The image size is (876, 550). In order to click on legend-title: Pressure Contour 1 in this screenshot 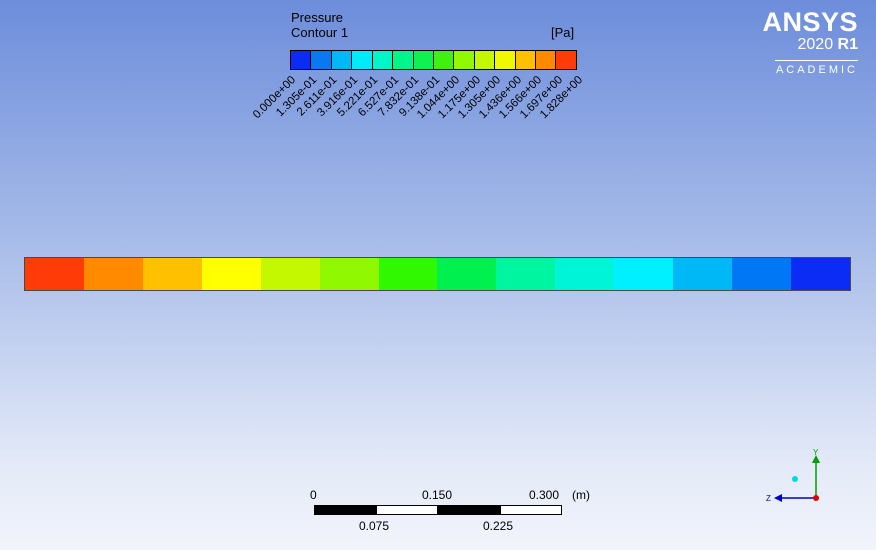, I will do `click(319, 25)`.